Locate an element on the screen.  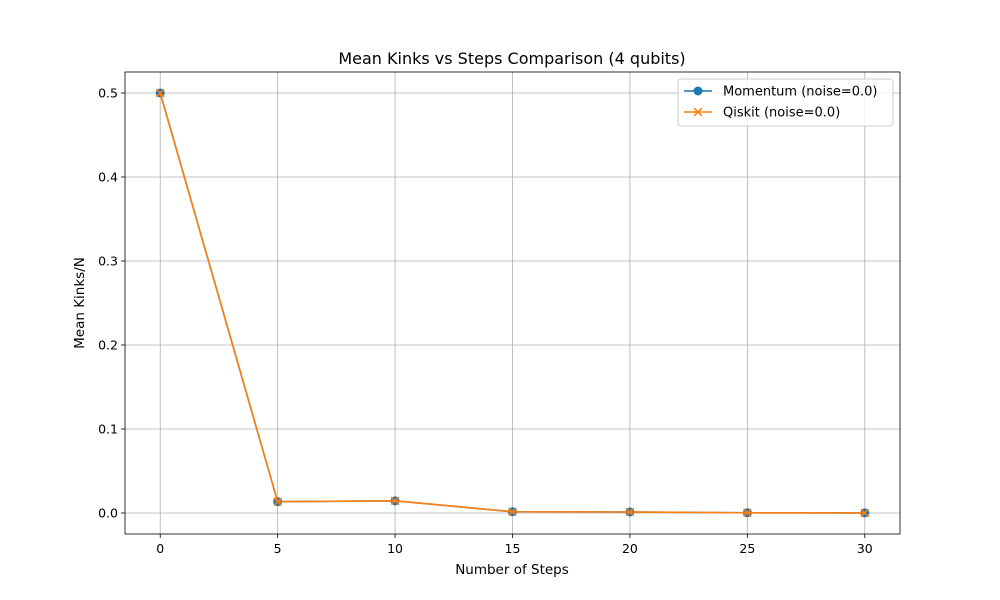
legend-entry: Momentum (noise=0.0) is located at coordinates (781, 92).